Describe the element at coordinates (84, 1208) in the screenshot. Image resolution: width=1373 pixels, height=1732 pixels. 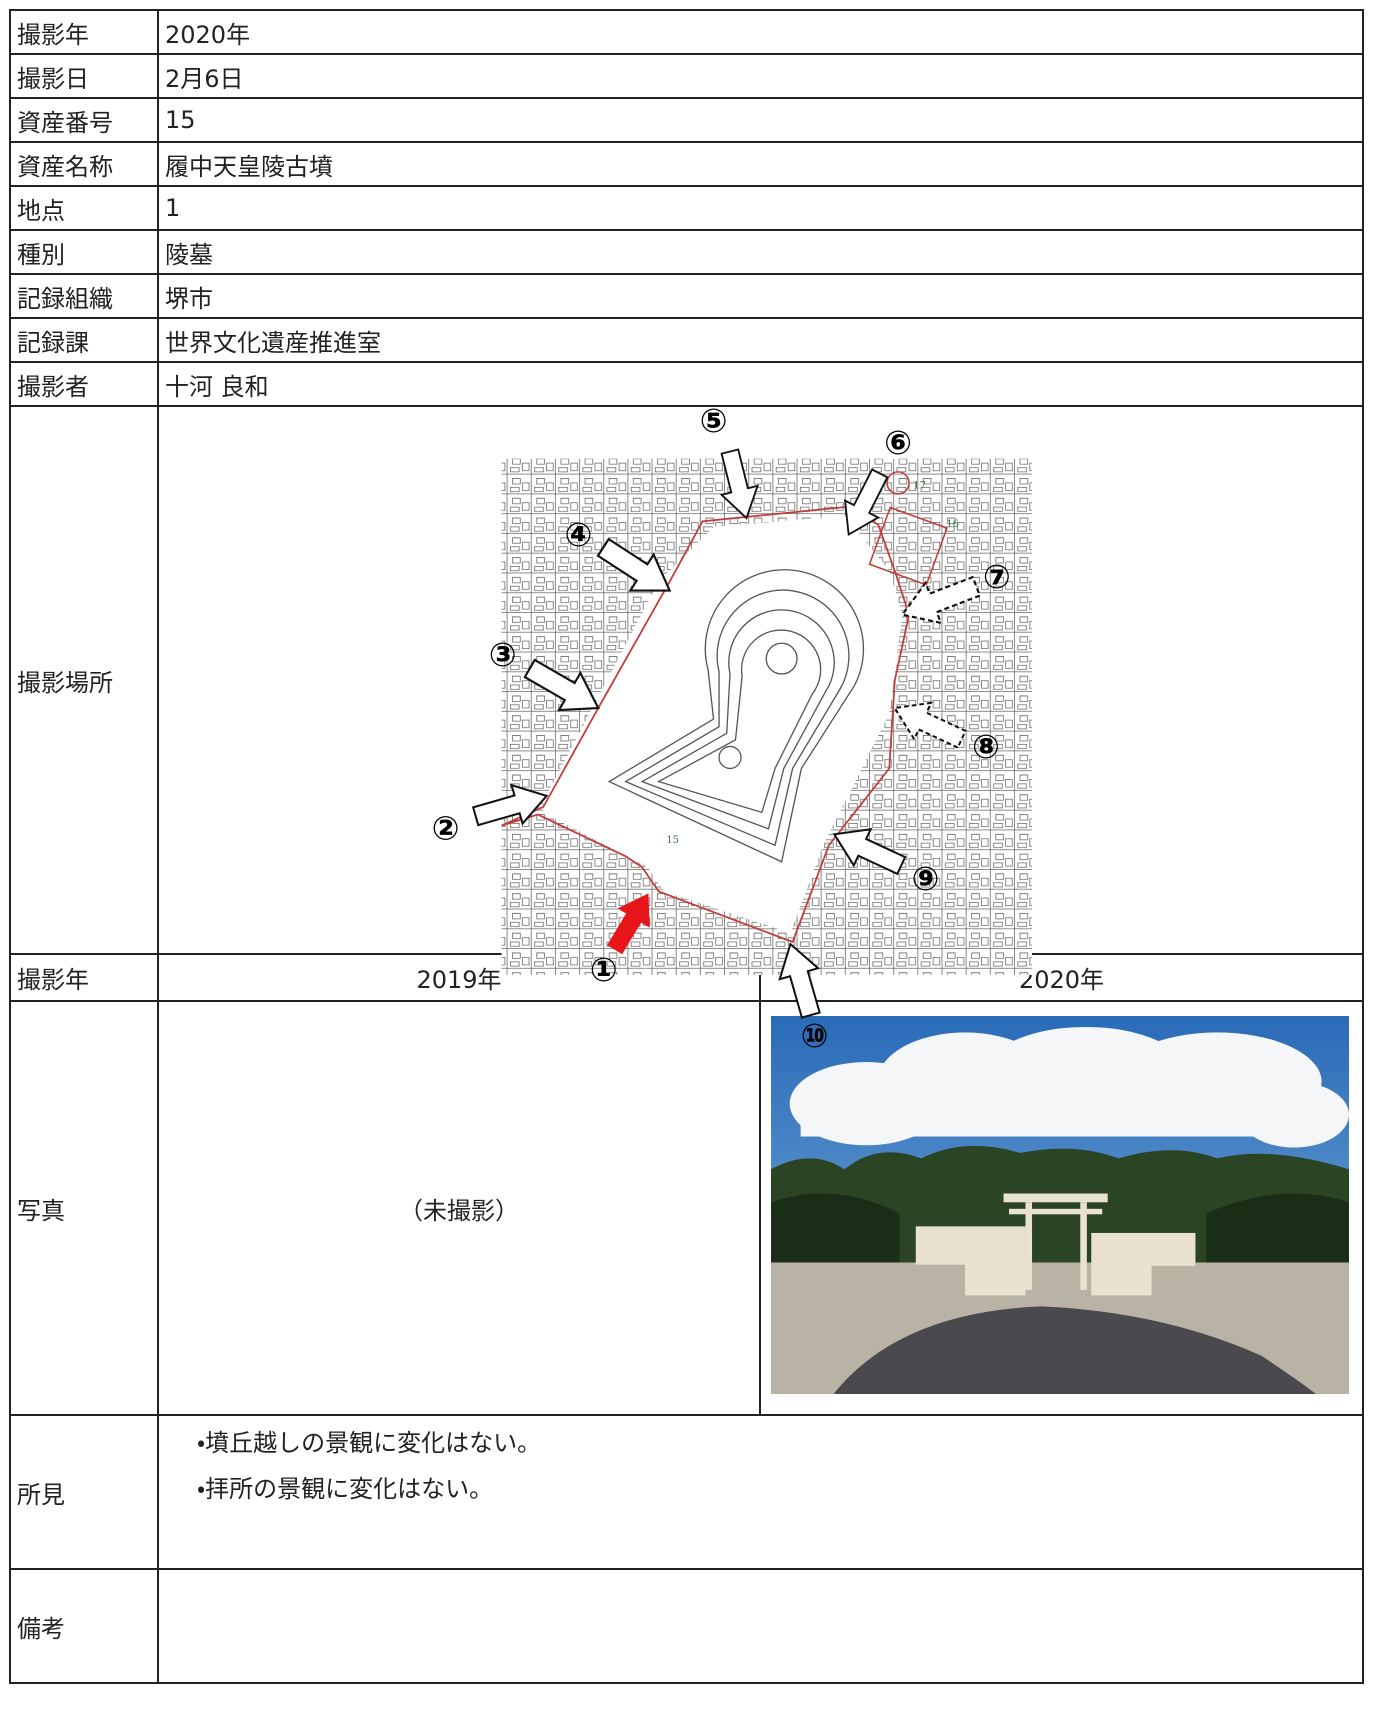
I see `label: 写真` at that location.